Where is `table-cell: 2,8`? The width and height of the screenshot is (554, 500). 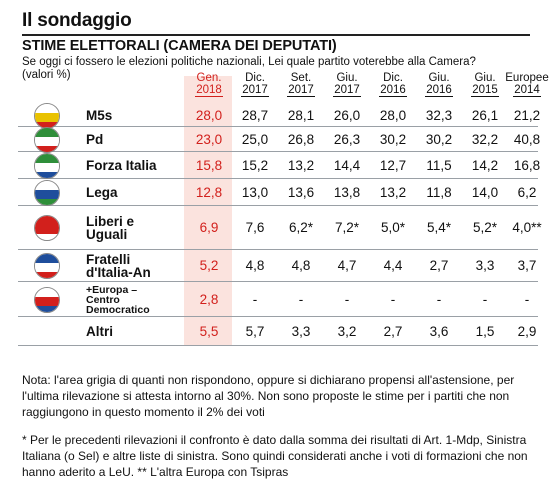
table-cell: 2,8 is located at coordinates (209, 299).